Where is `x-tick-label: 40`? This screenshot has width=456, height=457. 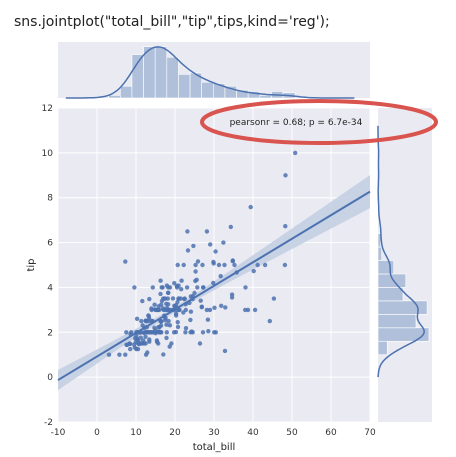 x-tick-label: 40 is located at coordinates (253, 433).